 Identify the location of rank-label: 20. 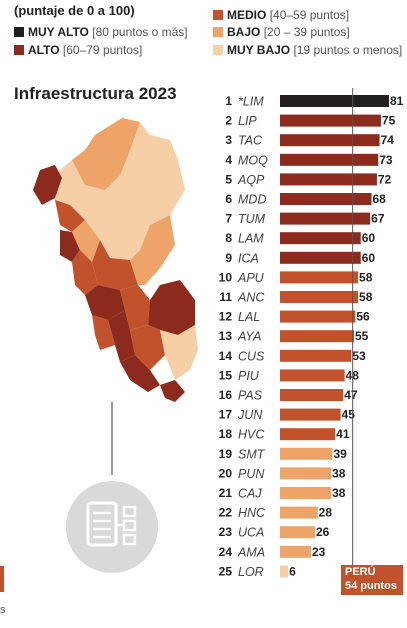
(226, 473).